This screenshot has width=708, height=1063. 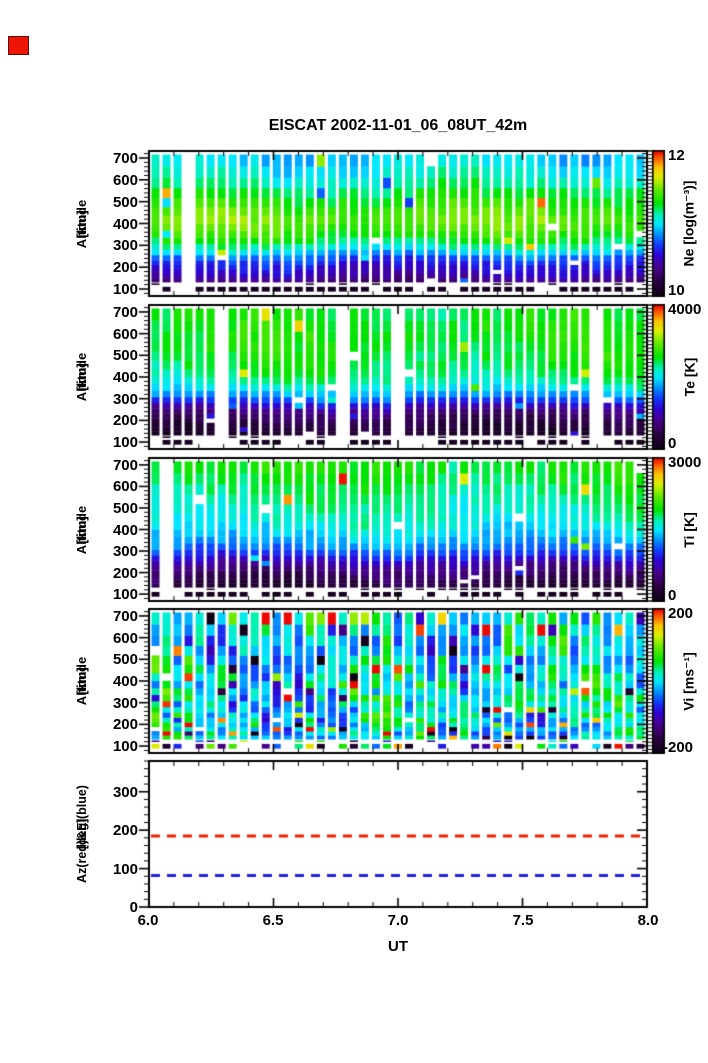 I want to click on y-axis-label-azel: Az(red)&El(blue) [deg], so click(x=75, y=834).